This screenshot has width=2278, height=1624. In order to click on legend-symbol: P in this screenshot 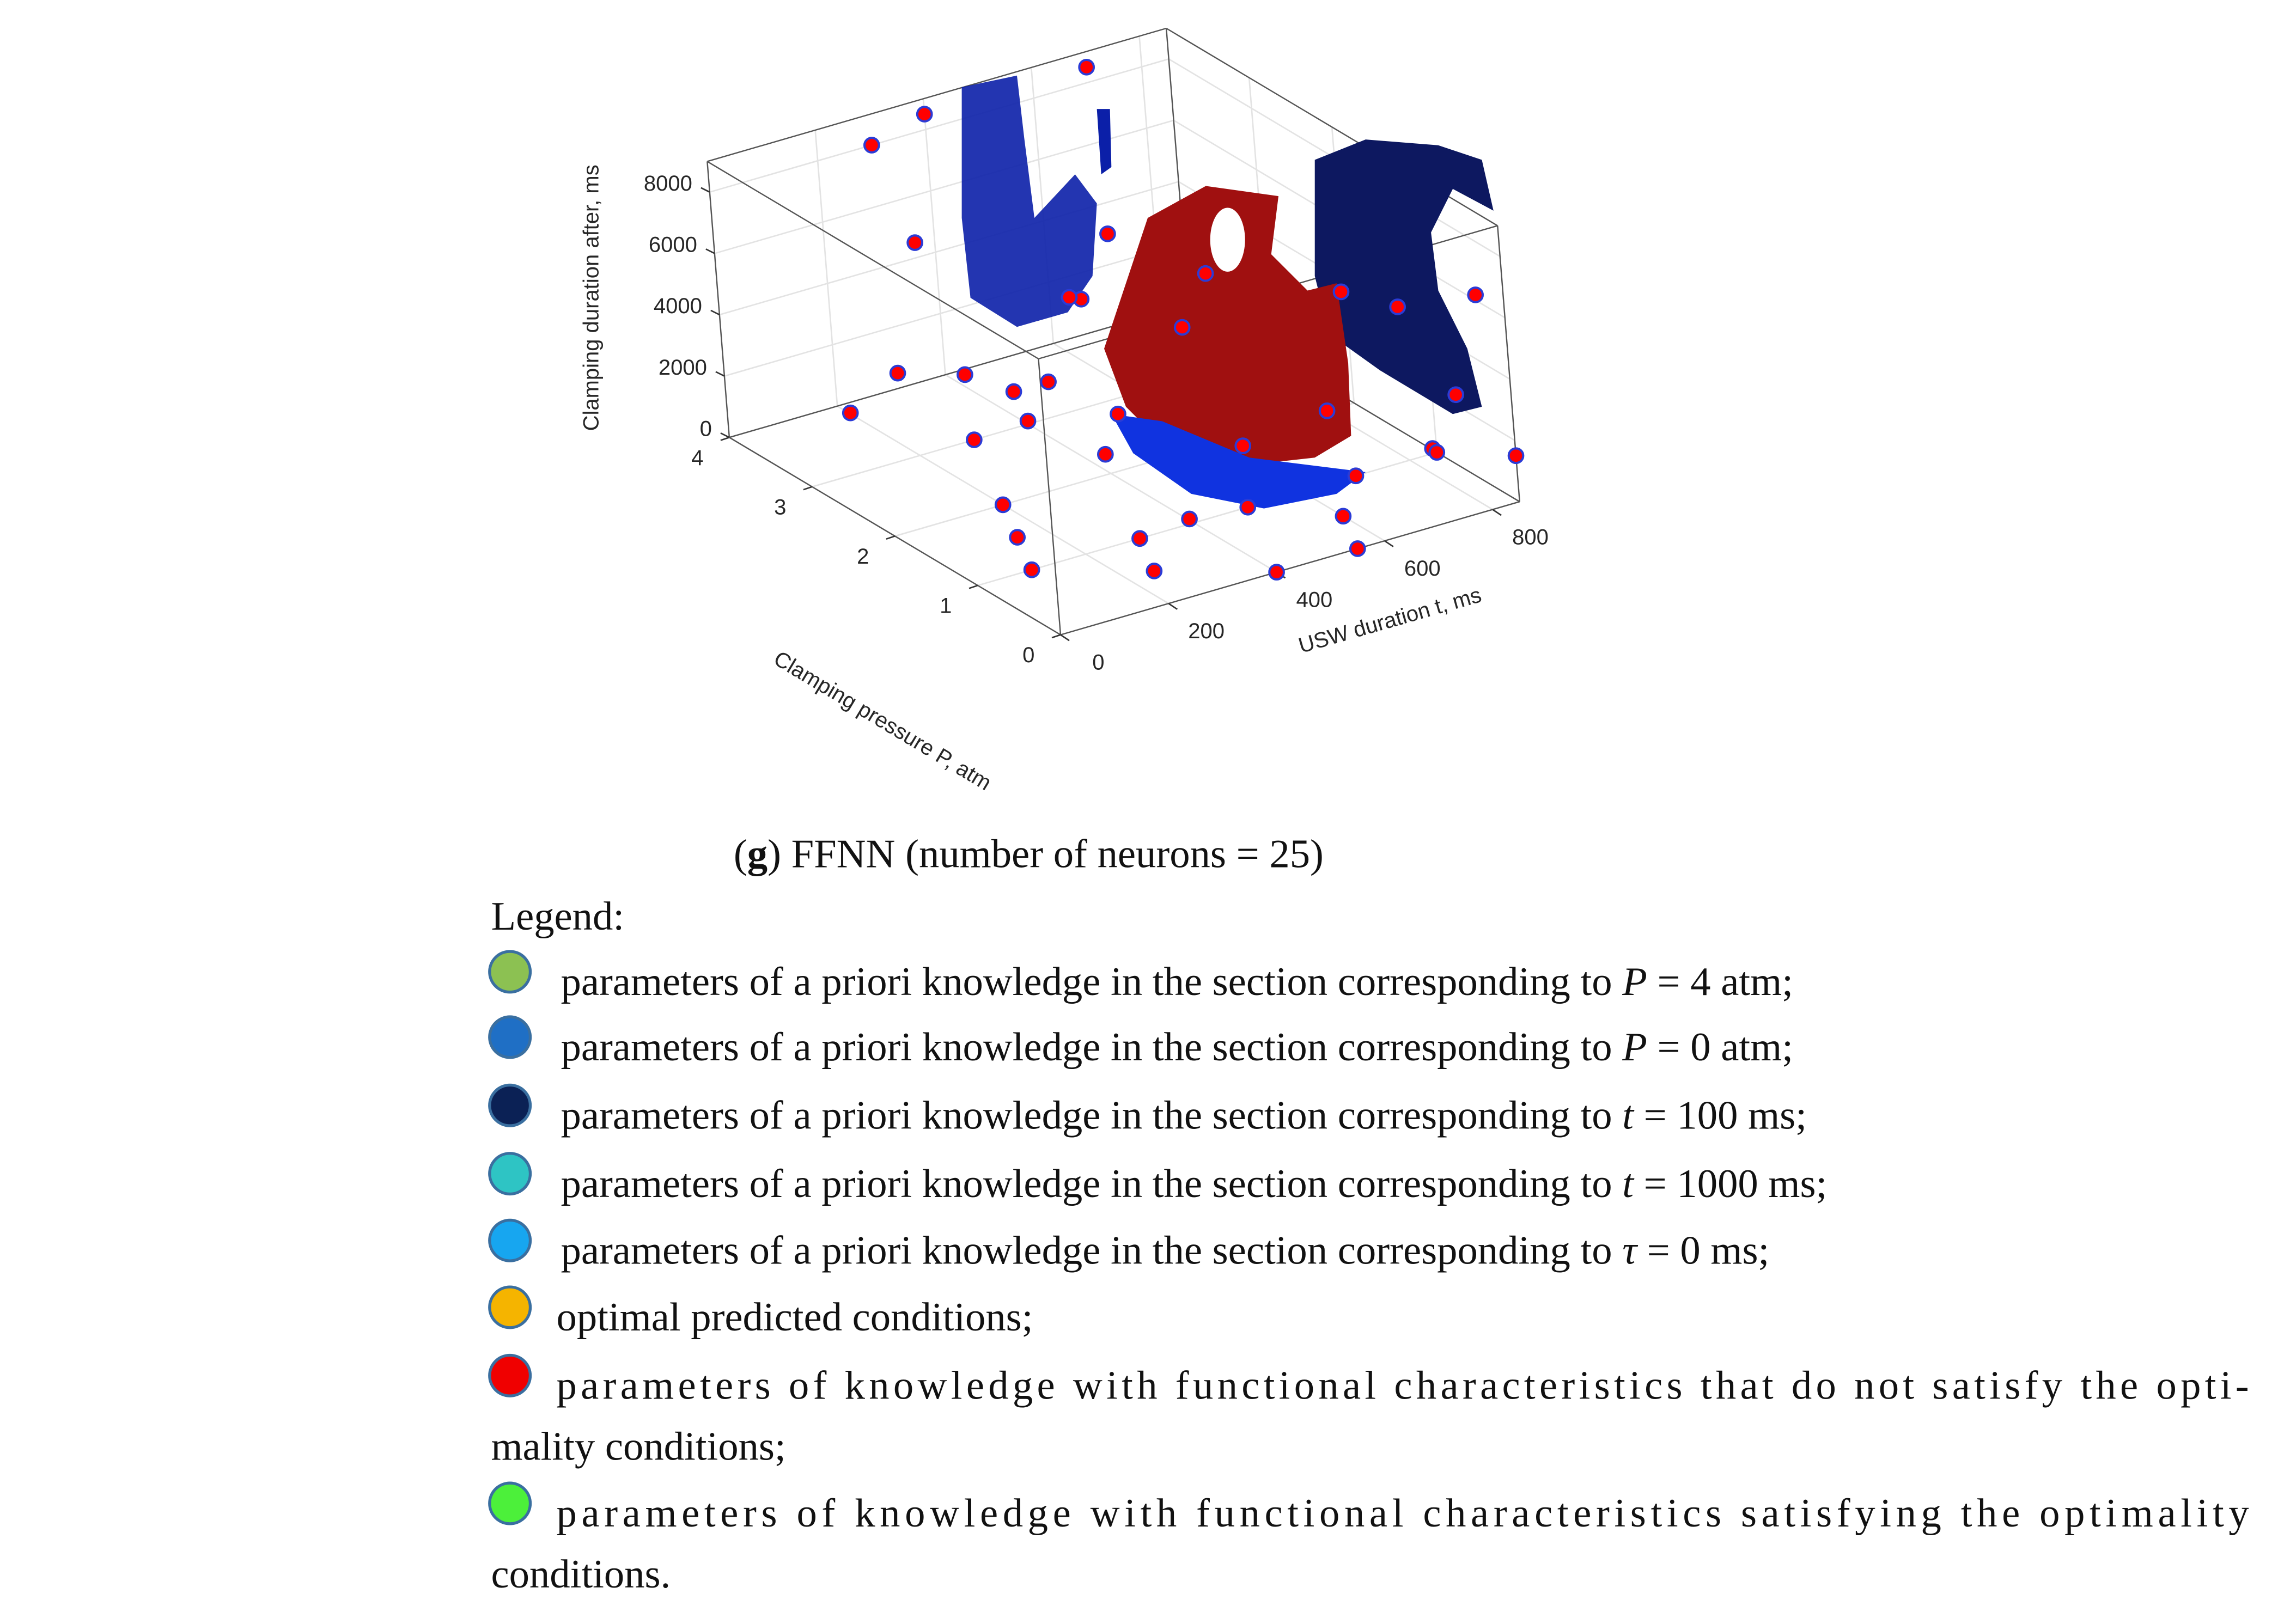, I will do `click(1634, 981)`.